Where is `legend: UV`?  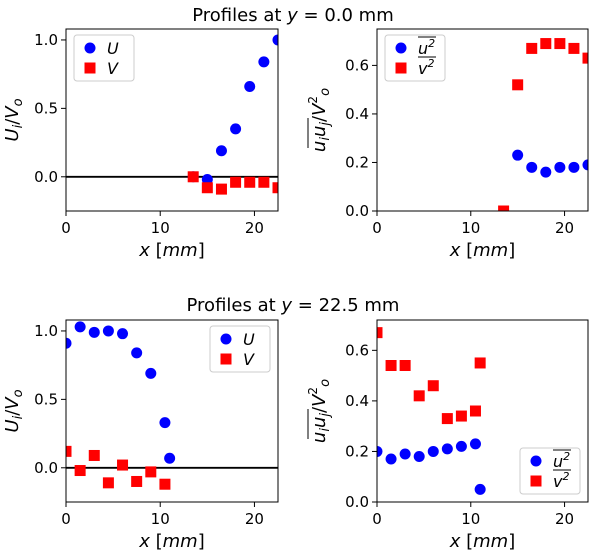 legend: UV is located at coordinates (104, 58).